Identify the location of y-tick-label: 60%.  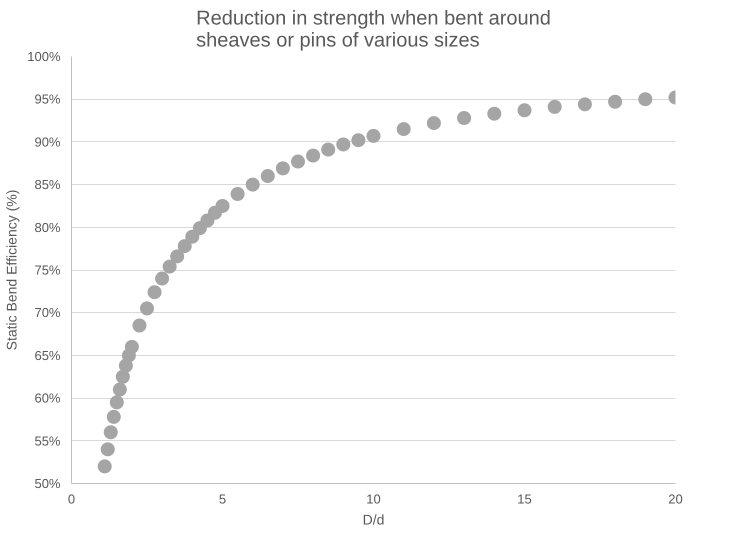
(47, 398).